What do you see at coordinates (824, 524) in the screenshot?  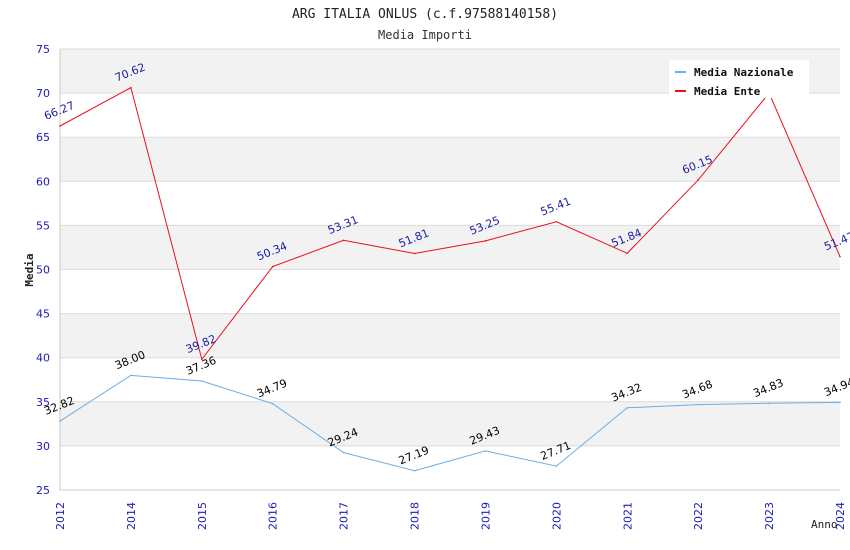 I see `x-axis-label: Anno` at bounding box center [824, 524].